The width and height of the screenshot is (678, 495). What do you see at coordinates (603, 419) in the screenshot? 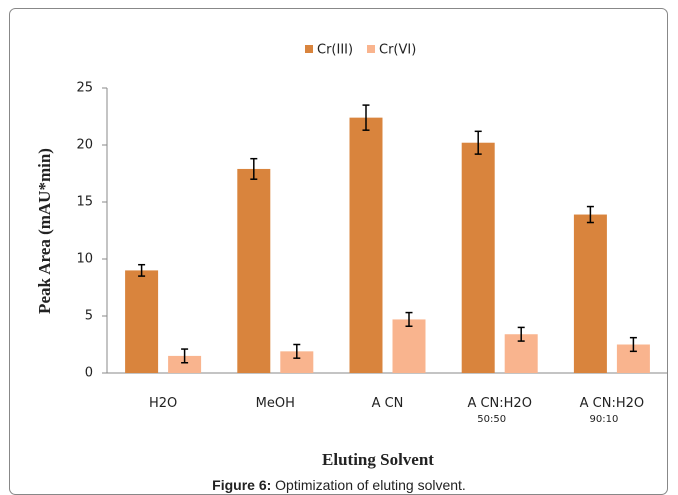
I see `x-tick-label-line: 90:10` at bounding box center [603, 419].